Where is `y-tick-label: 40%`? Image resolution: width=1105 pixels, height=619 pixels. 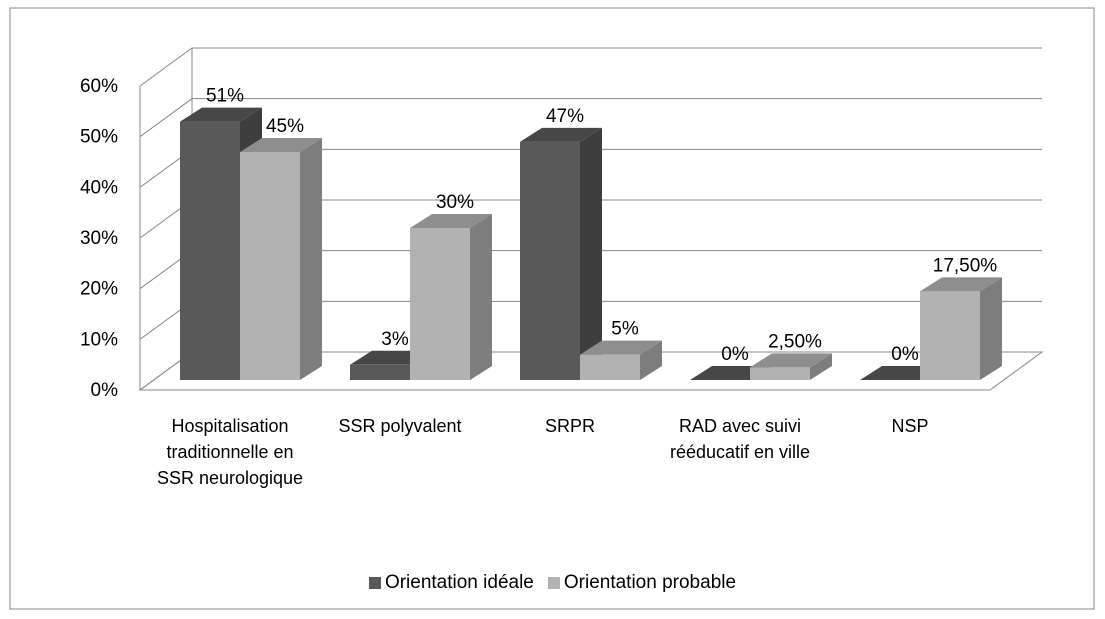 y-tick-label: 40% is located at coordinates (99, 187).